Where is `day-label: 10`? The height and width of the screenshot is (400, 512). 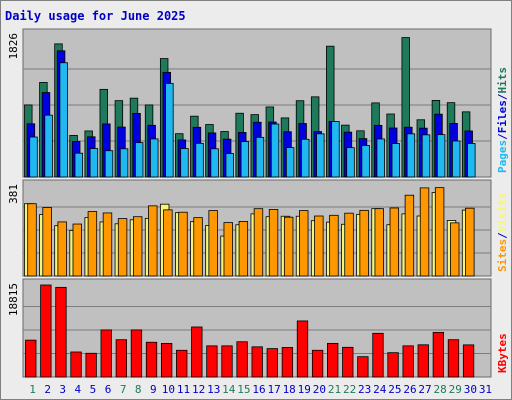
day-label: 10 is located at coordinates (168, 389).